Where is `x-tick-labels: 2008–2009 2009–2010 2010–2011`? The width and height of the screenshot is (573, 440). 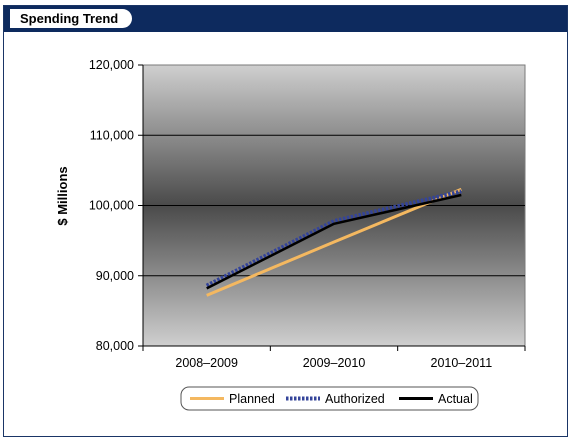
x-tick-labels: 2008–2009 2009–2010 2010–2011 is located at coordinates (333, 363).